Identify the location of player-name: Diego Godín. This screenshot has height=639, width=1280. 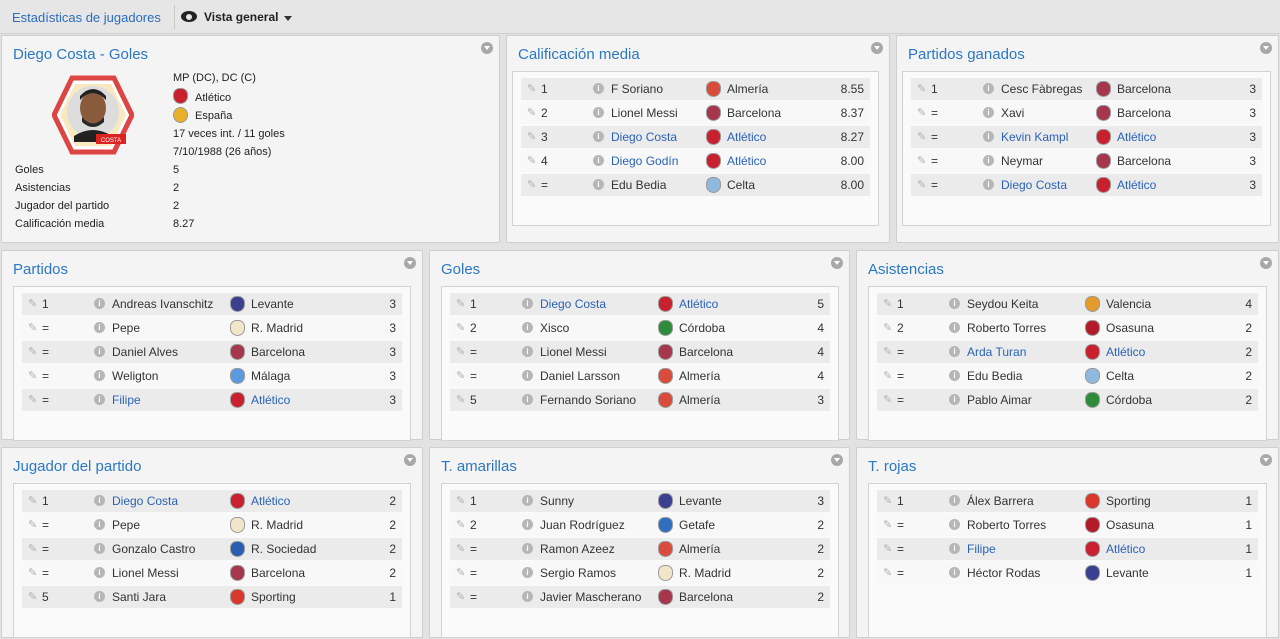
(645, 161).